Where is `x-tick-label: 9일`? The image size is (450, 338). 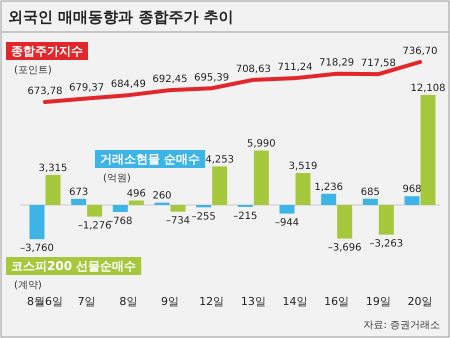
x-tick-label: 9일 is located at coordinates (170, 301).